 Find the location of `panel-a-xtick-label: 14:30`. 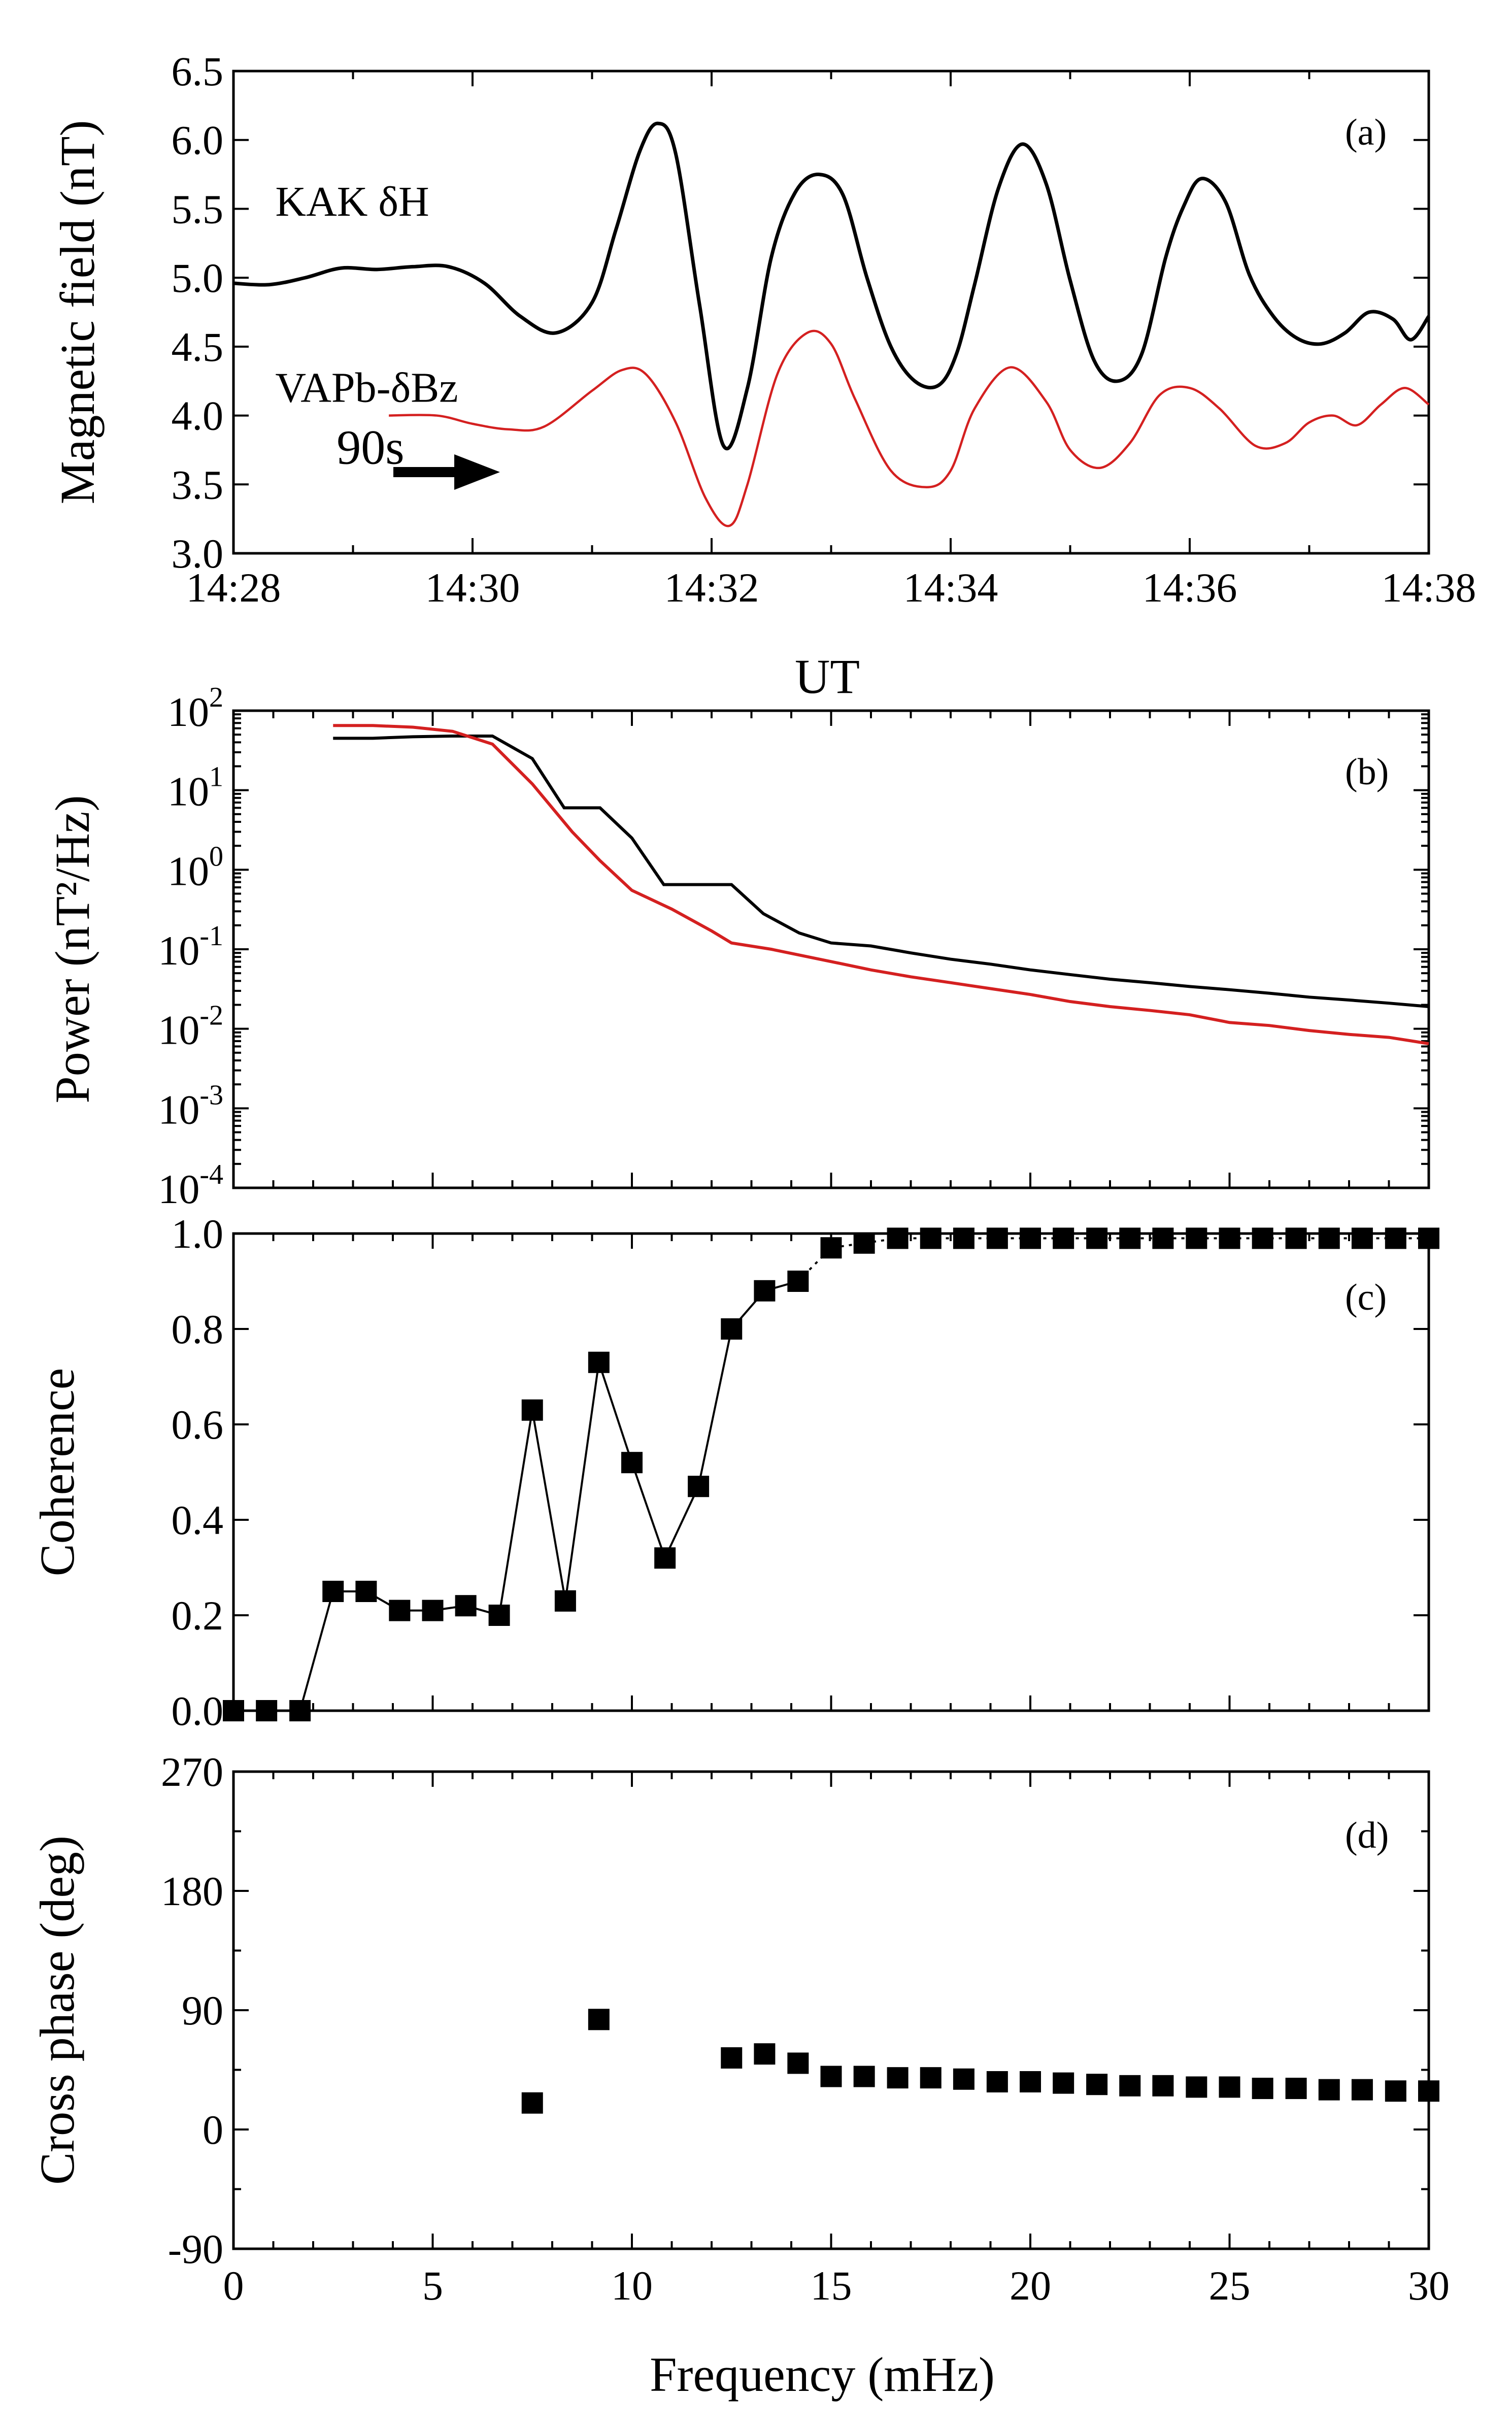

panel-a-xtick-label: 14:30 is located at coordinates (472, 587).